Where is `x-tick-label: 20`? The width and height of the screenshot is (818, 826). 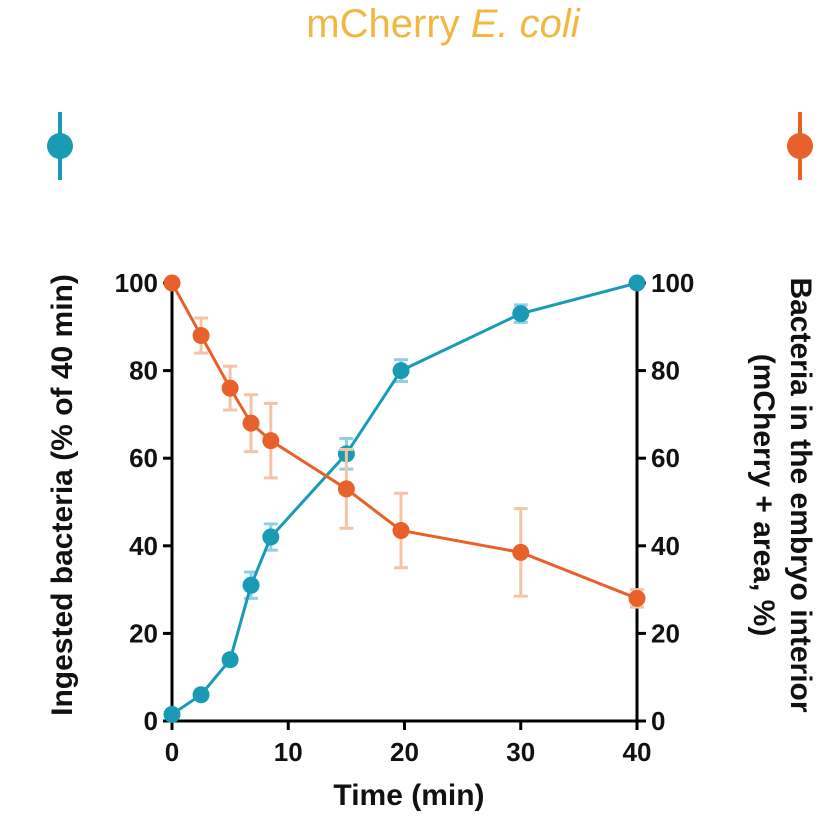 x-tick-label: 20 is located at coordinates (404, 752).